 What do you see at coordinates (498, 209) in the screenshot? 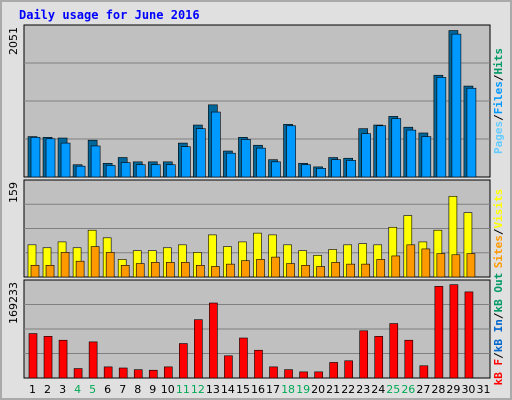
I see `legend-entry: Visits` at bounding box center [498, 209].